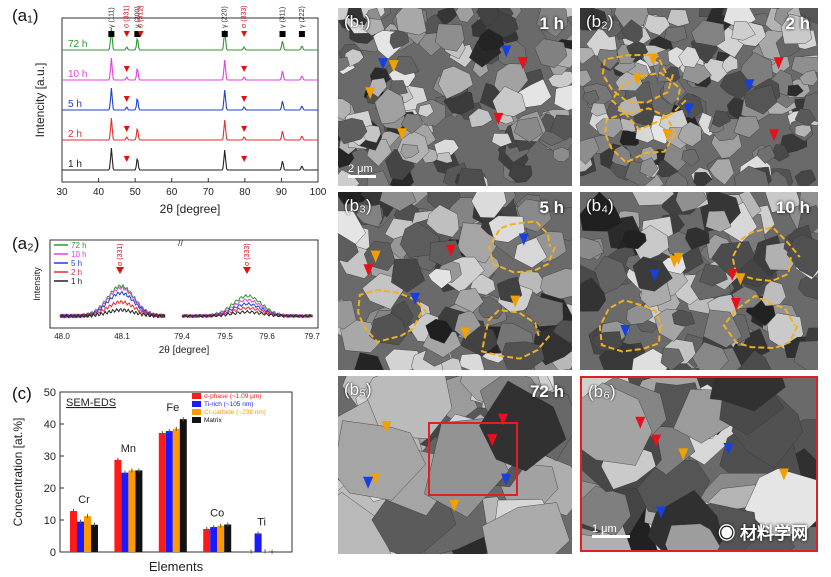 The height and width of the screenshot is (577, 831). I want to click on x-tick-label: 79.5, so click(225, 336).